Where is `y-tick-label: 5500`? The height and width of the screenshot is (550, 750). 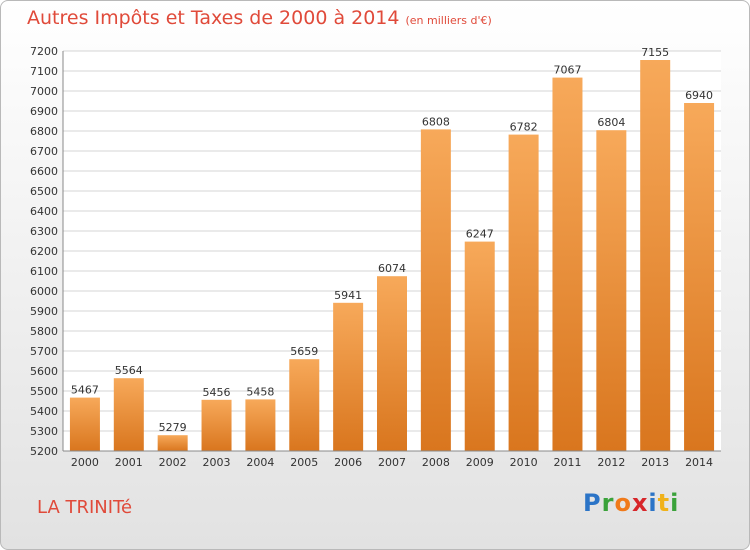 y-tick-label: 5500 is located at coordinates (44, 391).